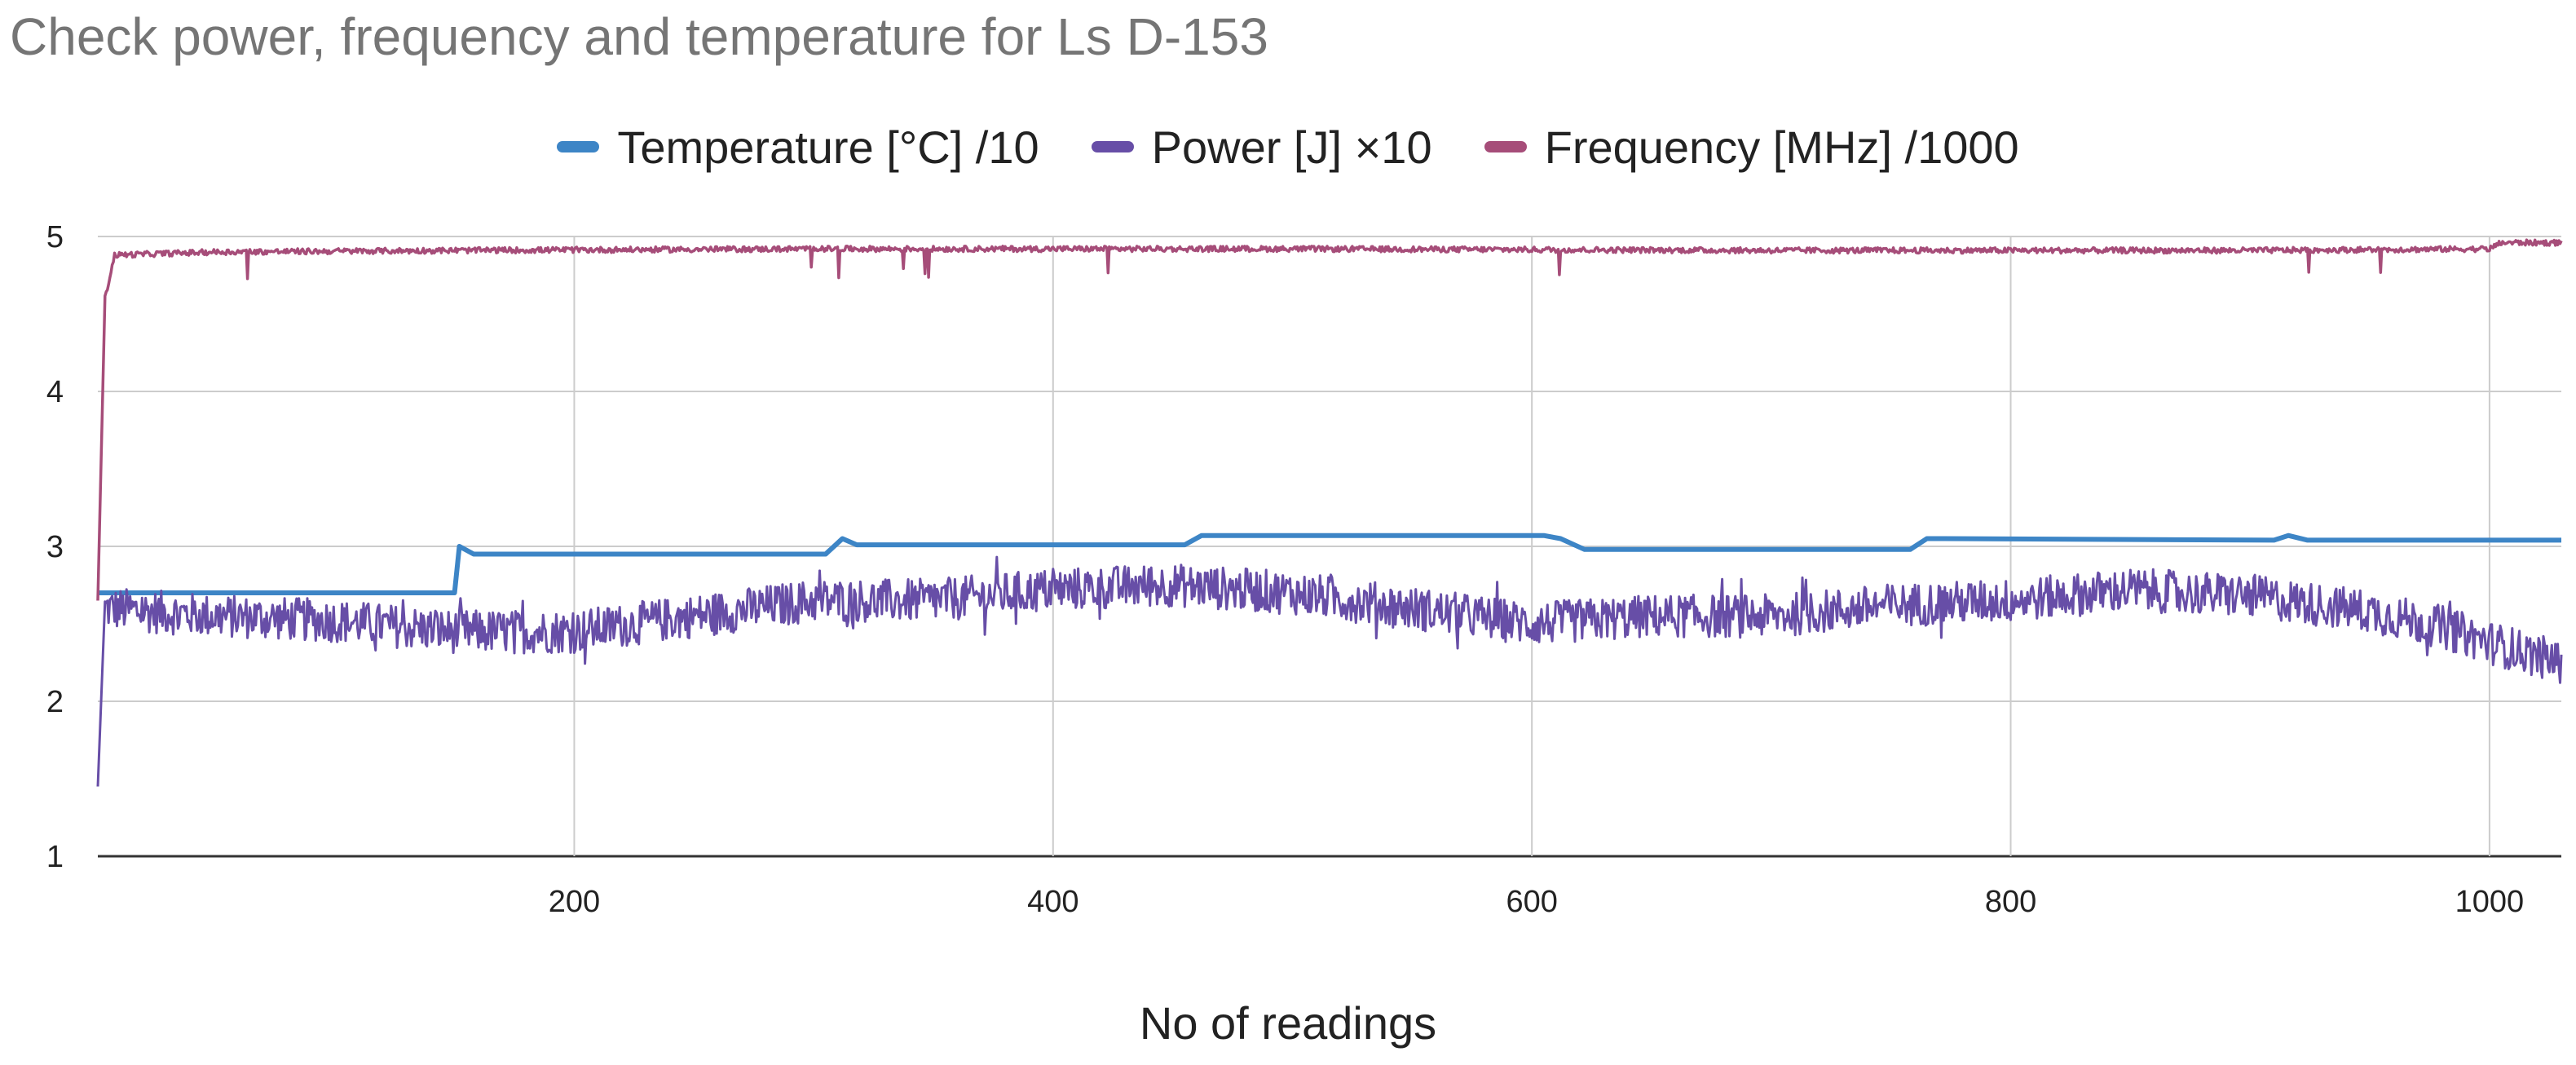 Image resolution: width=2576 pixels, height=1065 pixels. I want to click on legend-item-frequency: Frequency [MHz] /1000, so click(1751, 147).